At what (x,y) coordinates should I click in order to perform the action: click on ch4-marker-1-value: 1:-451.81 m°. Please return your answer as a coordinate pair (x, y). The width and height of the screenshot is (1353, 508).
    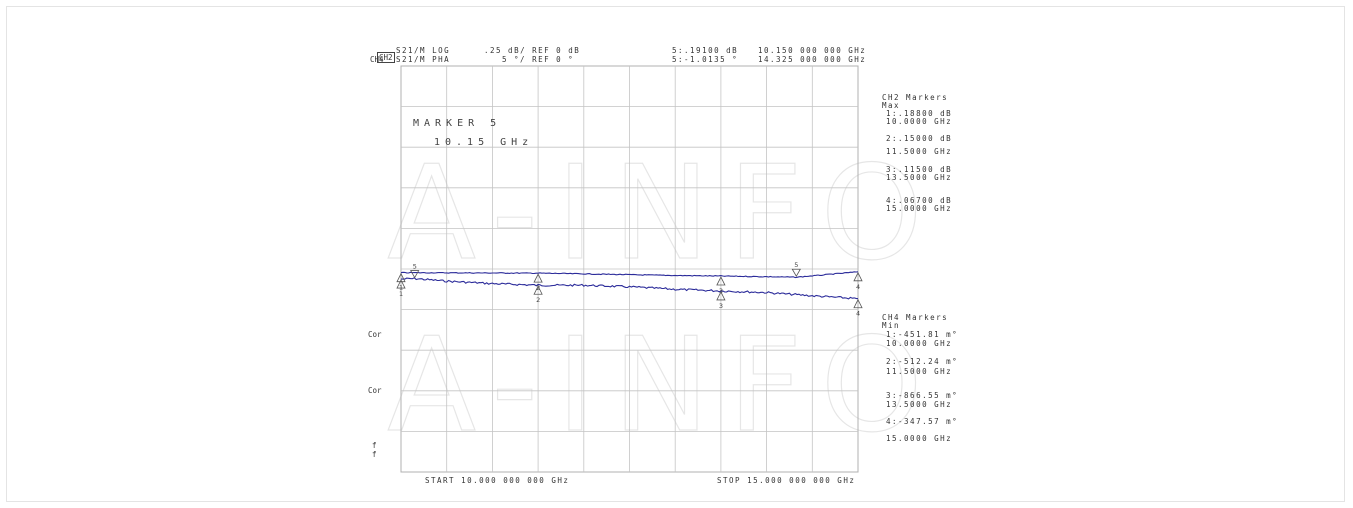
    Looking at the image, I should click on (922, 334).